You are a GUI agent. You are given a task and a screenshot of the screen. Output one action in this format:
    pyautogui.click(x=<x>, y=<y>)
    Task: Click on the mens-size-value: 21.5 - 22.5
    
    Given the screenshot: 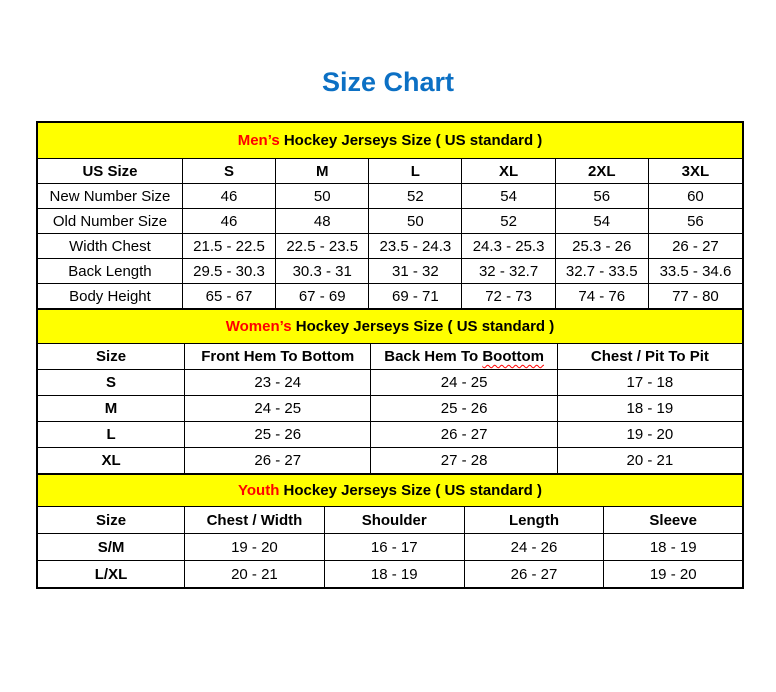 What is the action you would take?
    pyautogui.click(x=229, y=246)
    